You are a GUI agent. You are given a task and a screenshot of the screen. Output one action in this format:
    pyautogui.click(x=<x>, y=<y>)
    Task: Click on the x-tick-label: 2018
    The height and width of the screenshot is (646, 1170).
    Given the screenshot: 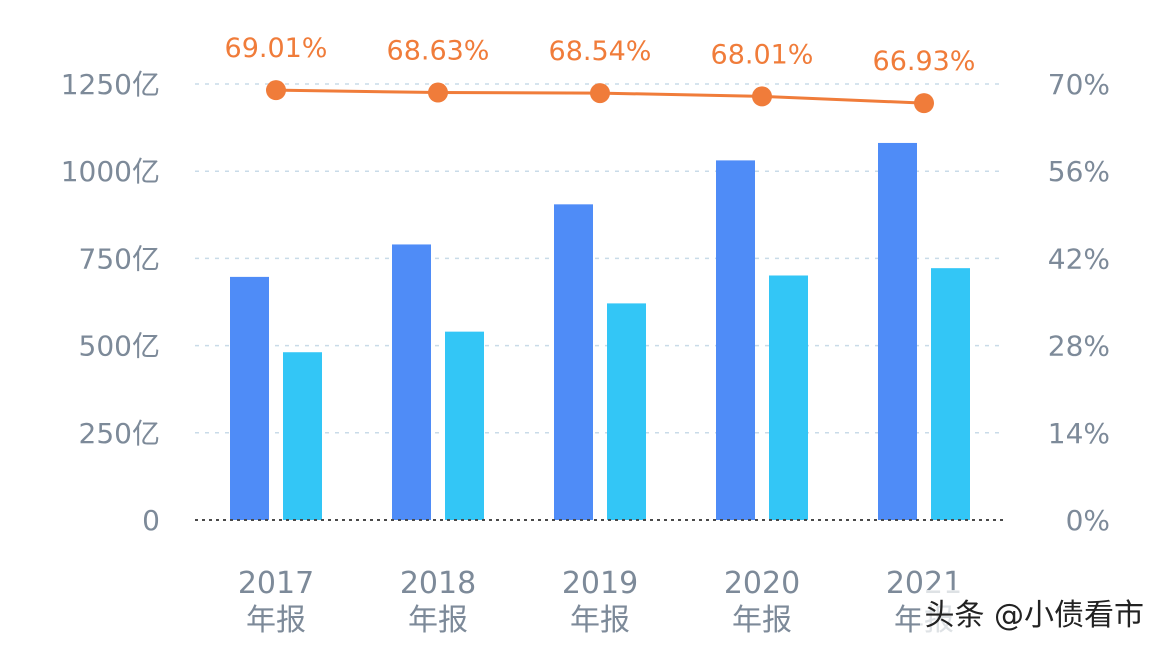 What is the action you would take?
    pyautogui.click(x=438, y=583)
    